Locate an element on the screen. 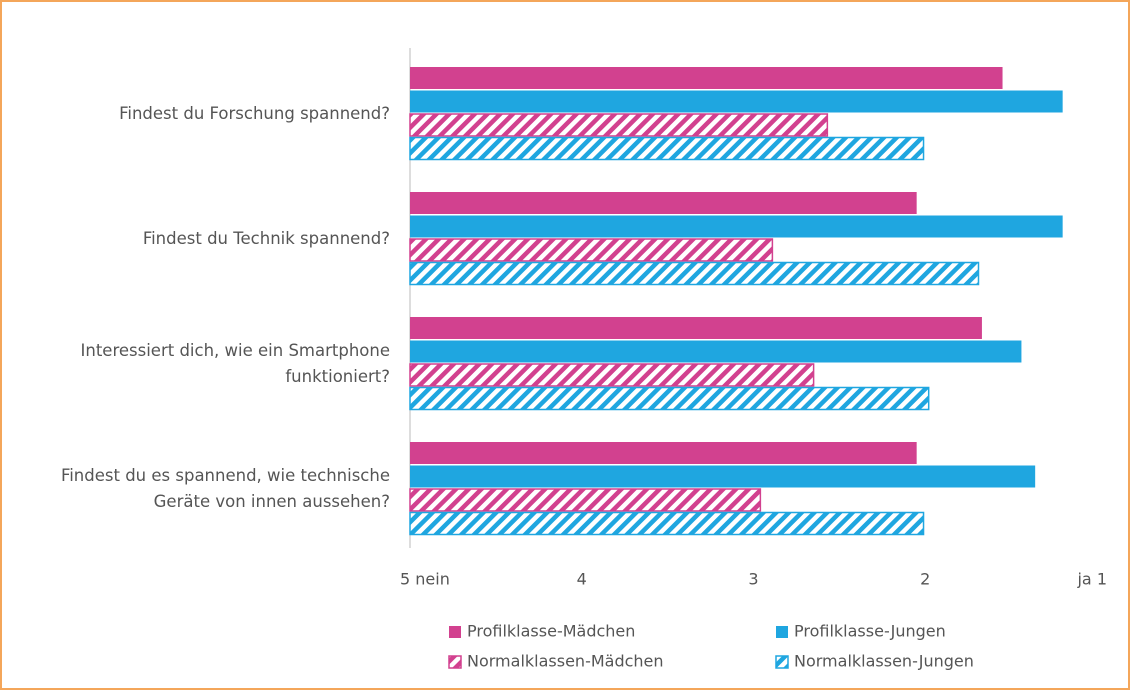  x-tick-label: ja 1 is located at coordinates (1091, 579).